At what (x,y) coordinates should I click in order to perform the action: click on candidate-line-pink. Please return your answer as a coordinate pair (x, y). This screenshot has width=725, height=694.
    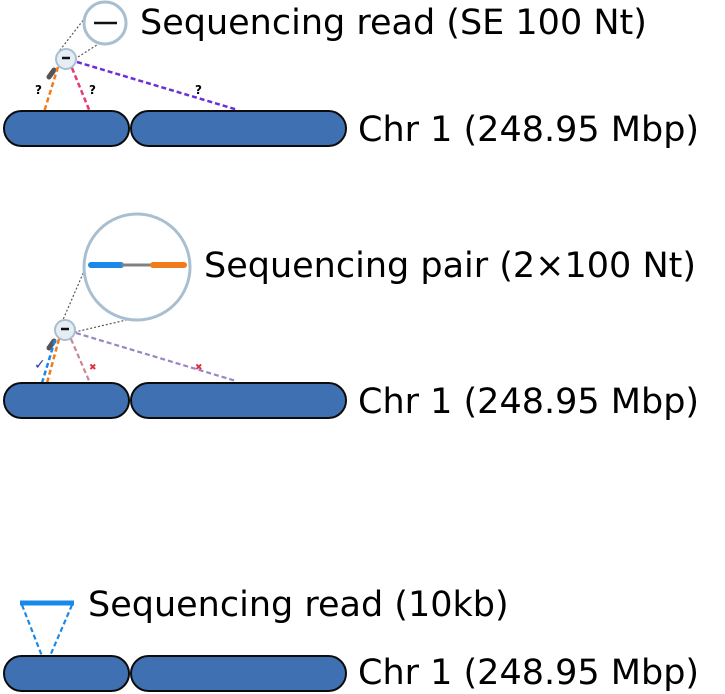
    Looking at the image, I should click on (81, 90).